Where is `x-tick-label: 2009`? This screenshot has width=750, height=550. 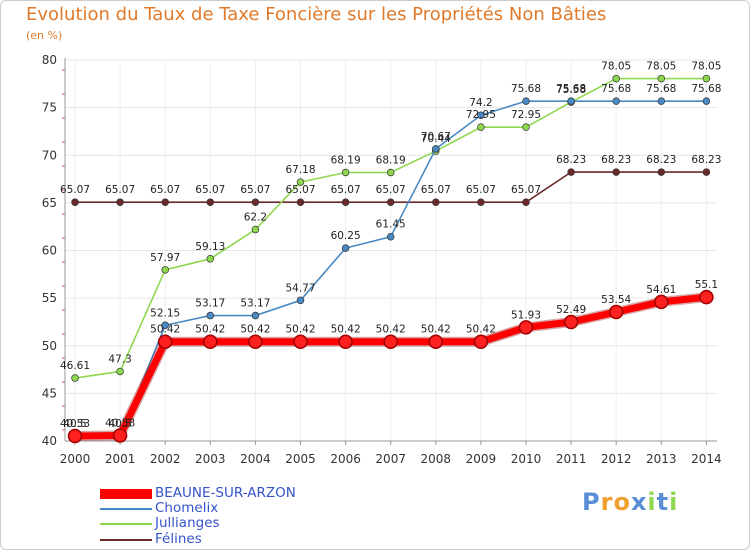
x-tick-label: 2009 is located at coordinates (481, 459).